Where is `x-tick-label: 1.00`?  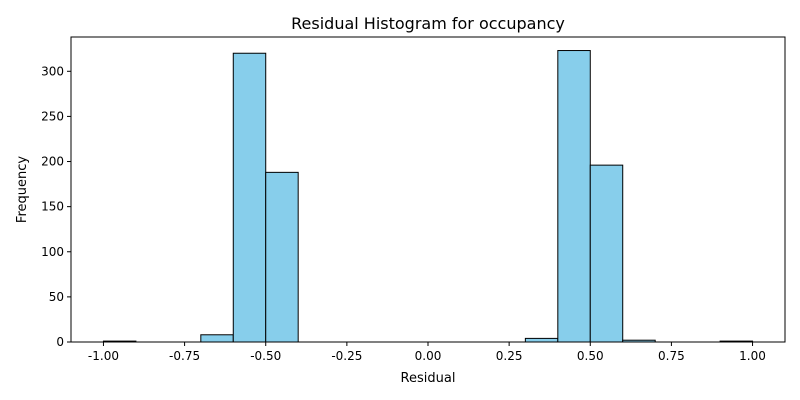
x-tick-label: 1.00 is located at coordinates (752, 356).